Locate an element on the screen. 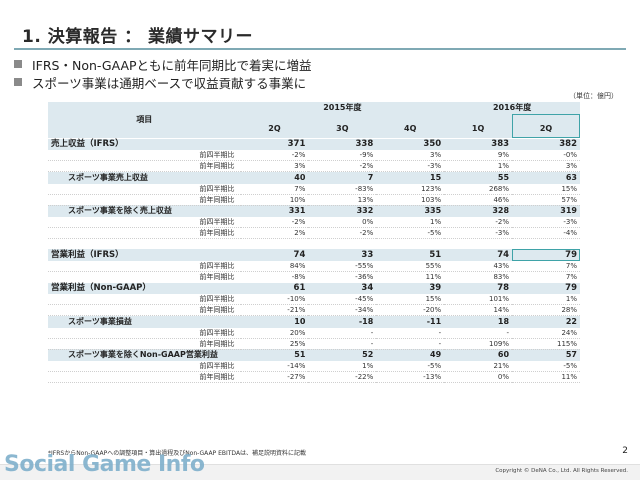  value-cell: -34% is located at coordinates (342, 310).